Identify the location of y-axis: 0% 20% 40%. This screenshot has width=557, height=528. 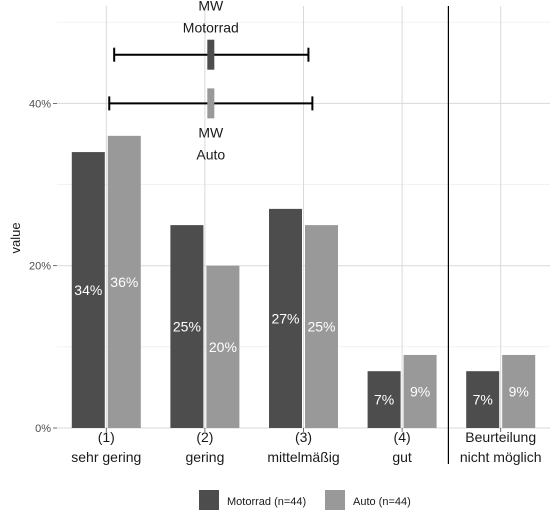
(43, 266).